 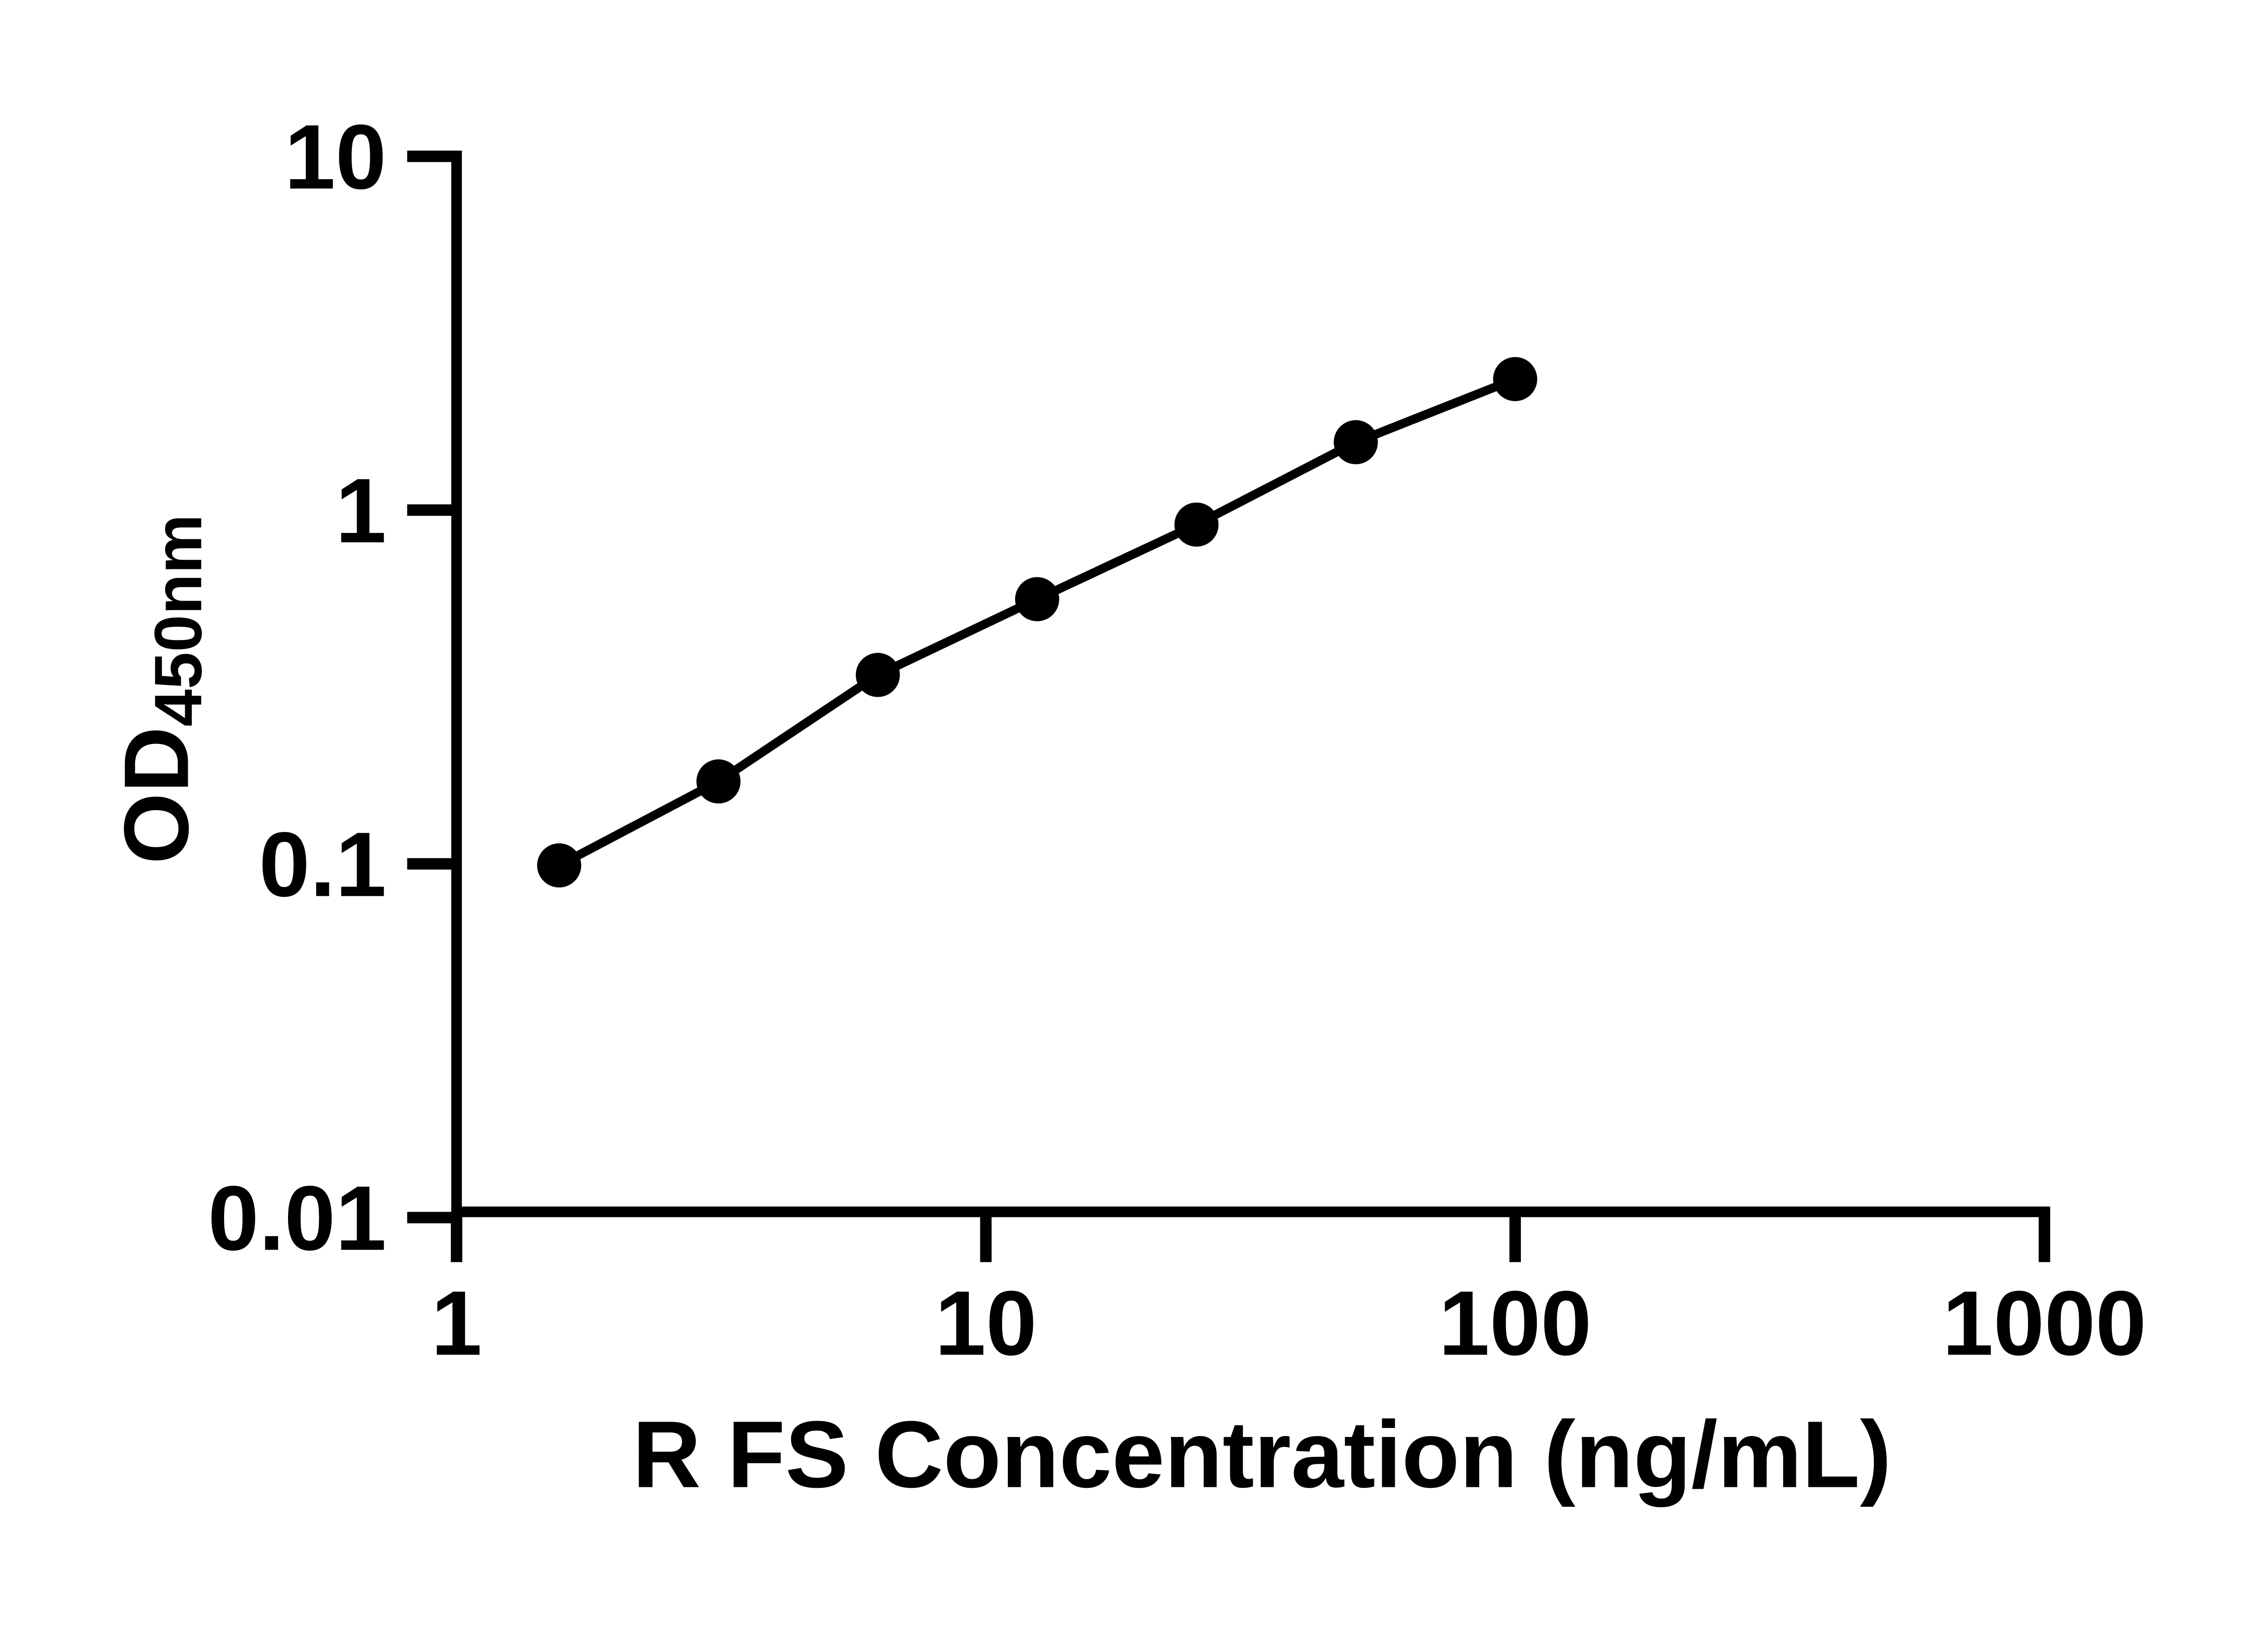 I want to click on y-tick-label-0.01: 0.01, so click(x=297, y=1218).